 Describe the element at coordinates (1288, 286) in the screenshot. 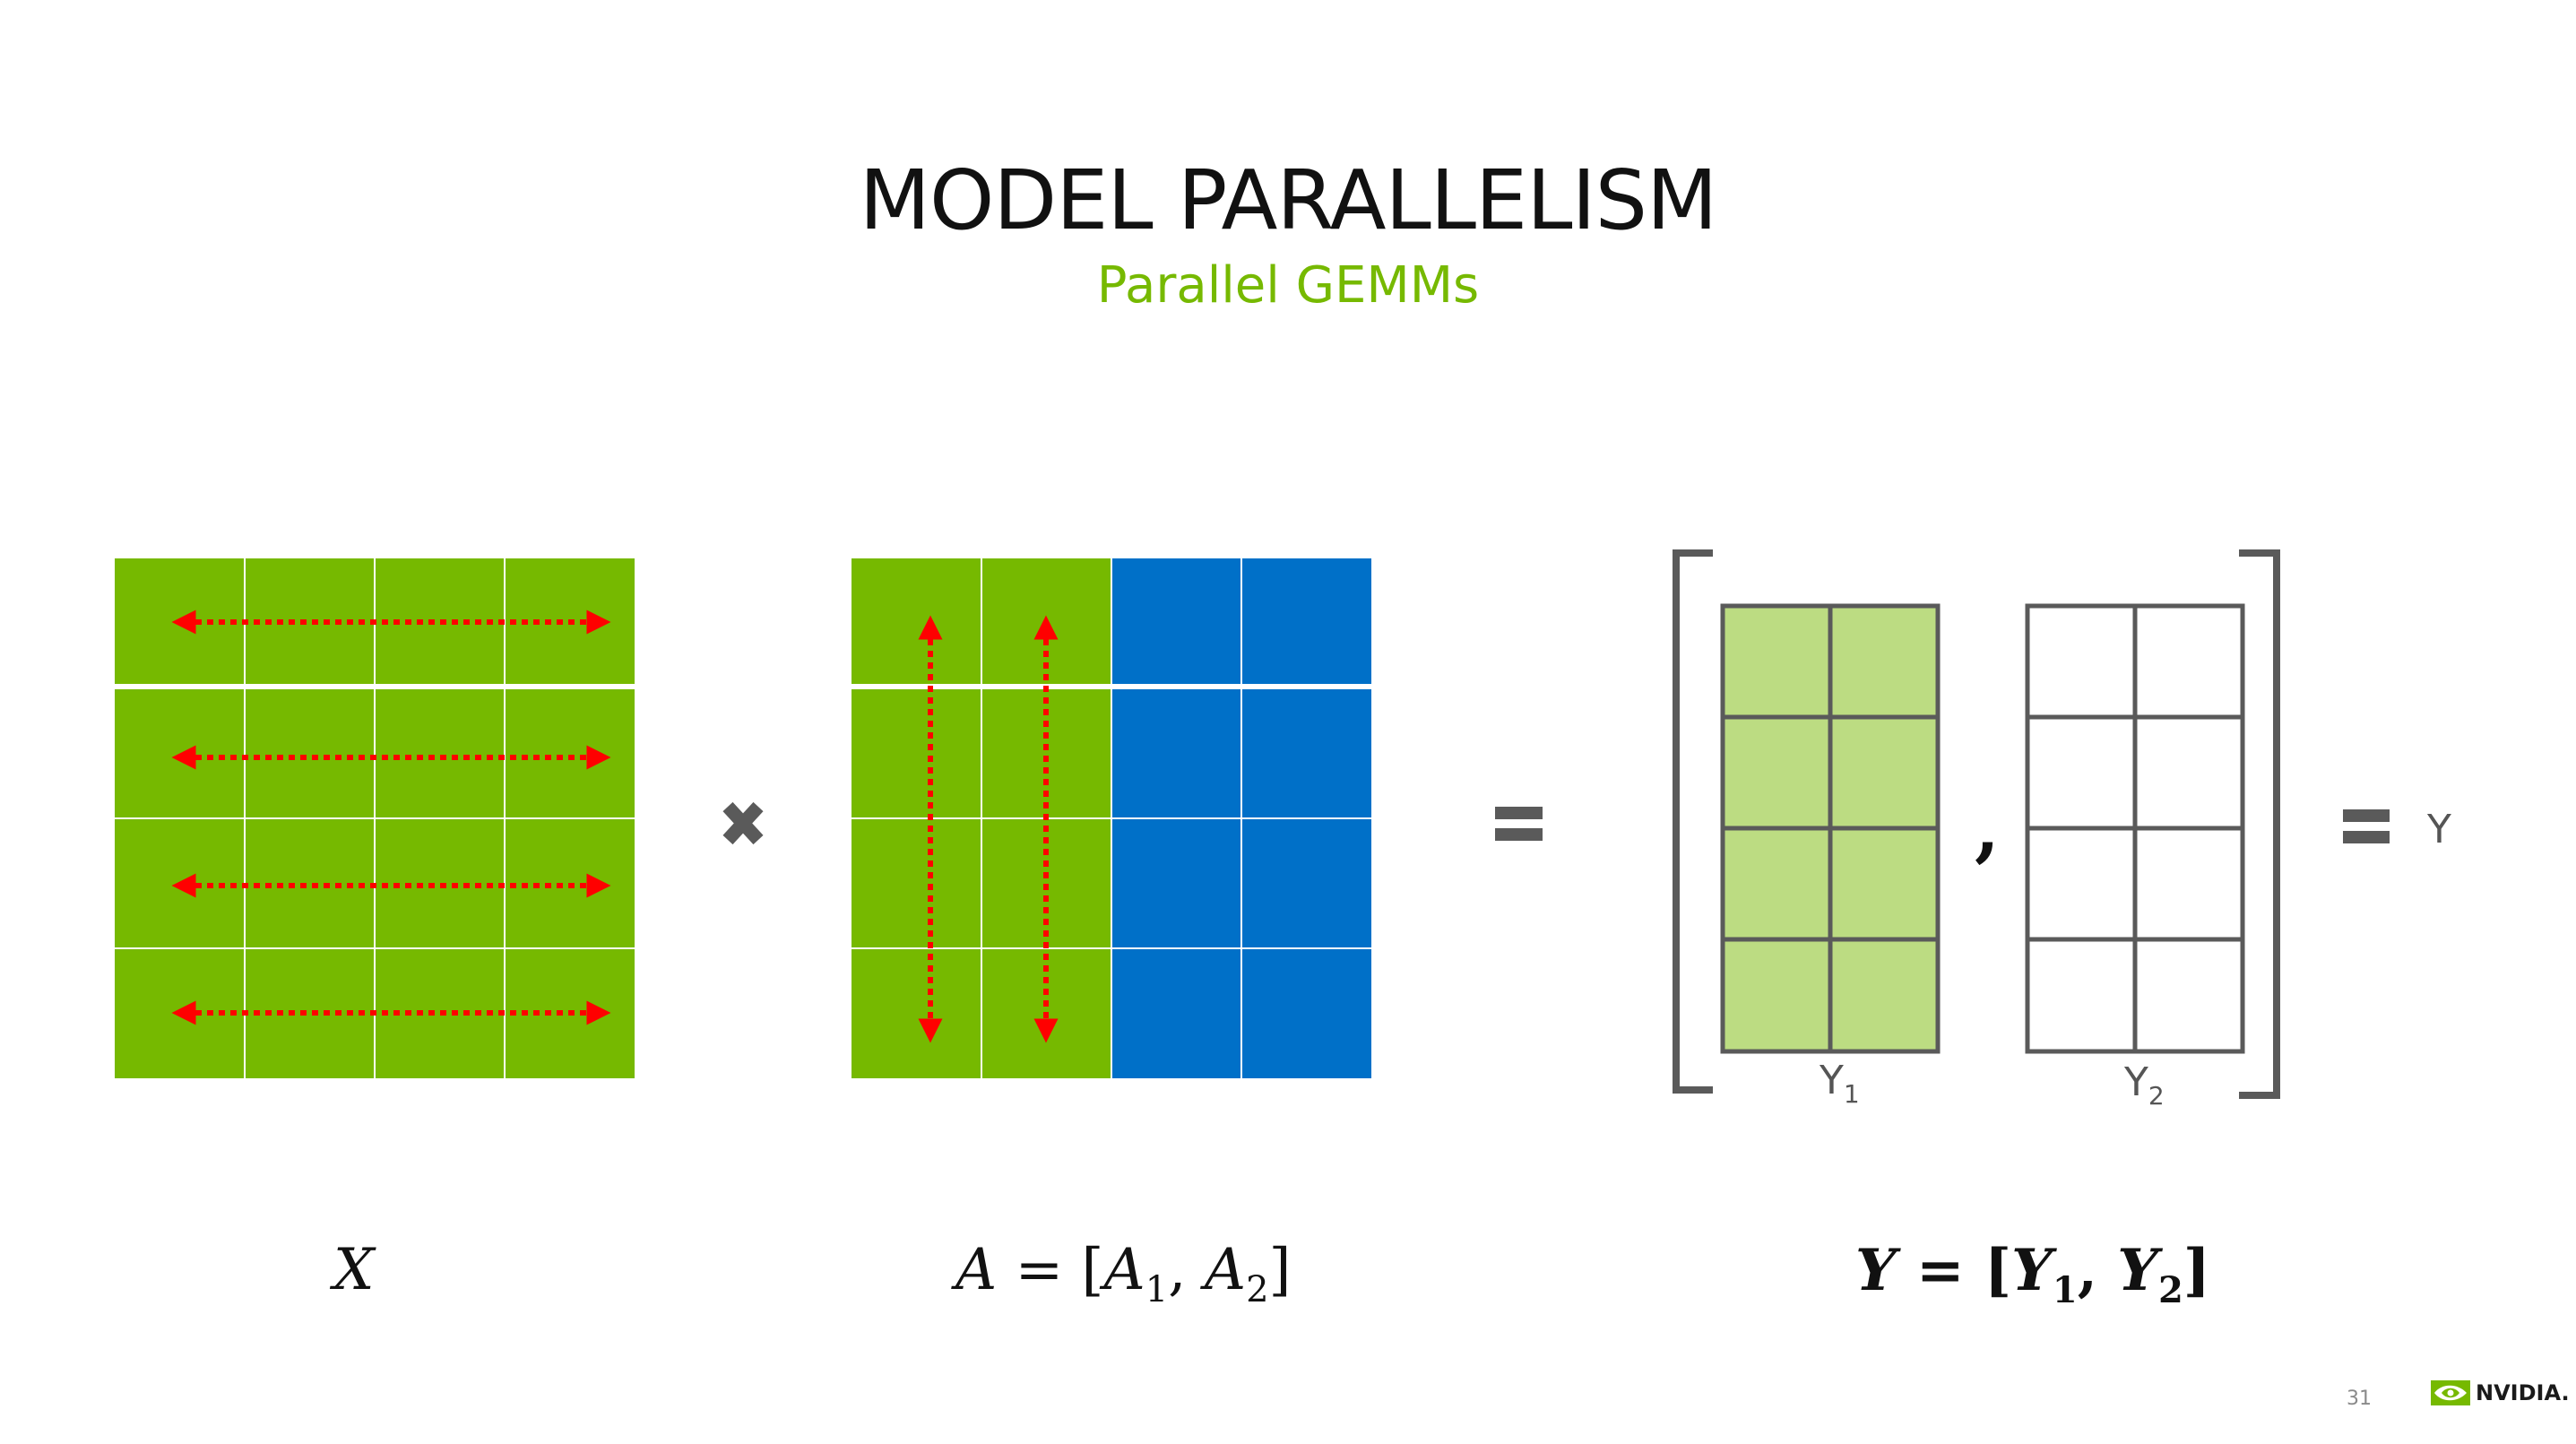

I see `slide-subtitle: Parallel GEMMs` at that location.